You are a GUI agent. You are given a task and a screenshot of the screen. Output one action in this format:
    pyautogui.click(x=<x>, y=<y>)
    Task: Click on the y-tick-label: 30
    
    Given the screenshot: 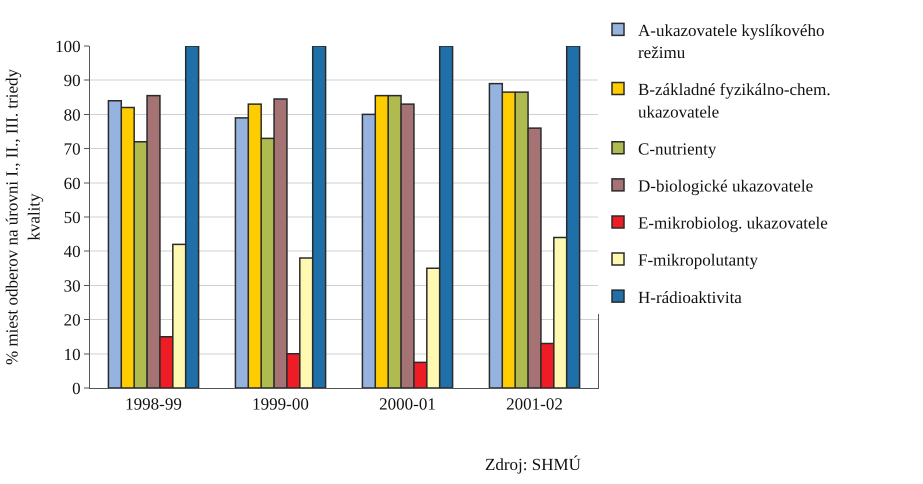 What is the action you would take?
    pyautogui.click(x=72, y=286)
    